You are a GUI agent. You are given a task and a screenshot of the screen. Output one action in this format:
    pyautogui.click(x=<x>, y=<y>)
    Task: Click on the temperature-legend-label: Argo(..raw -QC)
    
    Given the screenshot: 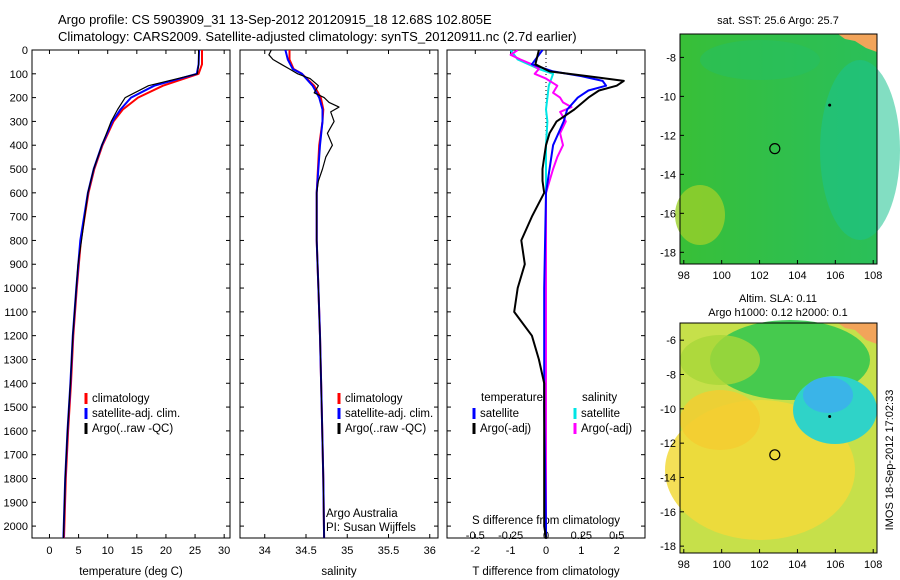 What is the action you would take?
    pyautogui.click(x=132, y=429)
    